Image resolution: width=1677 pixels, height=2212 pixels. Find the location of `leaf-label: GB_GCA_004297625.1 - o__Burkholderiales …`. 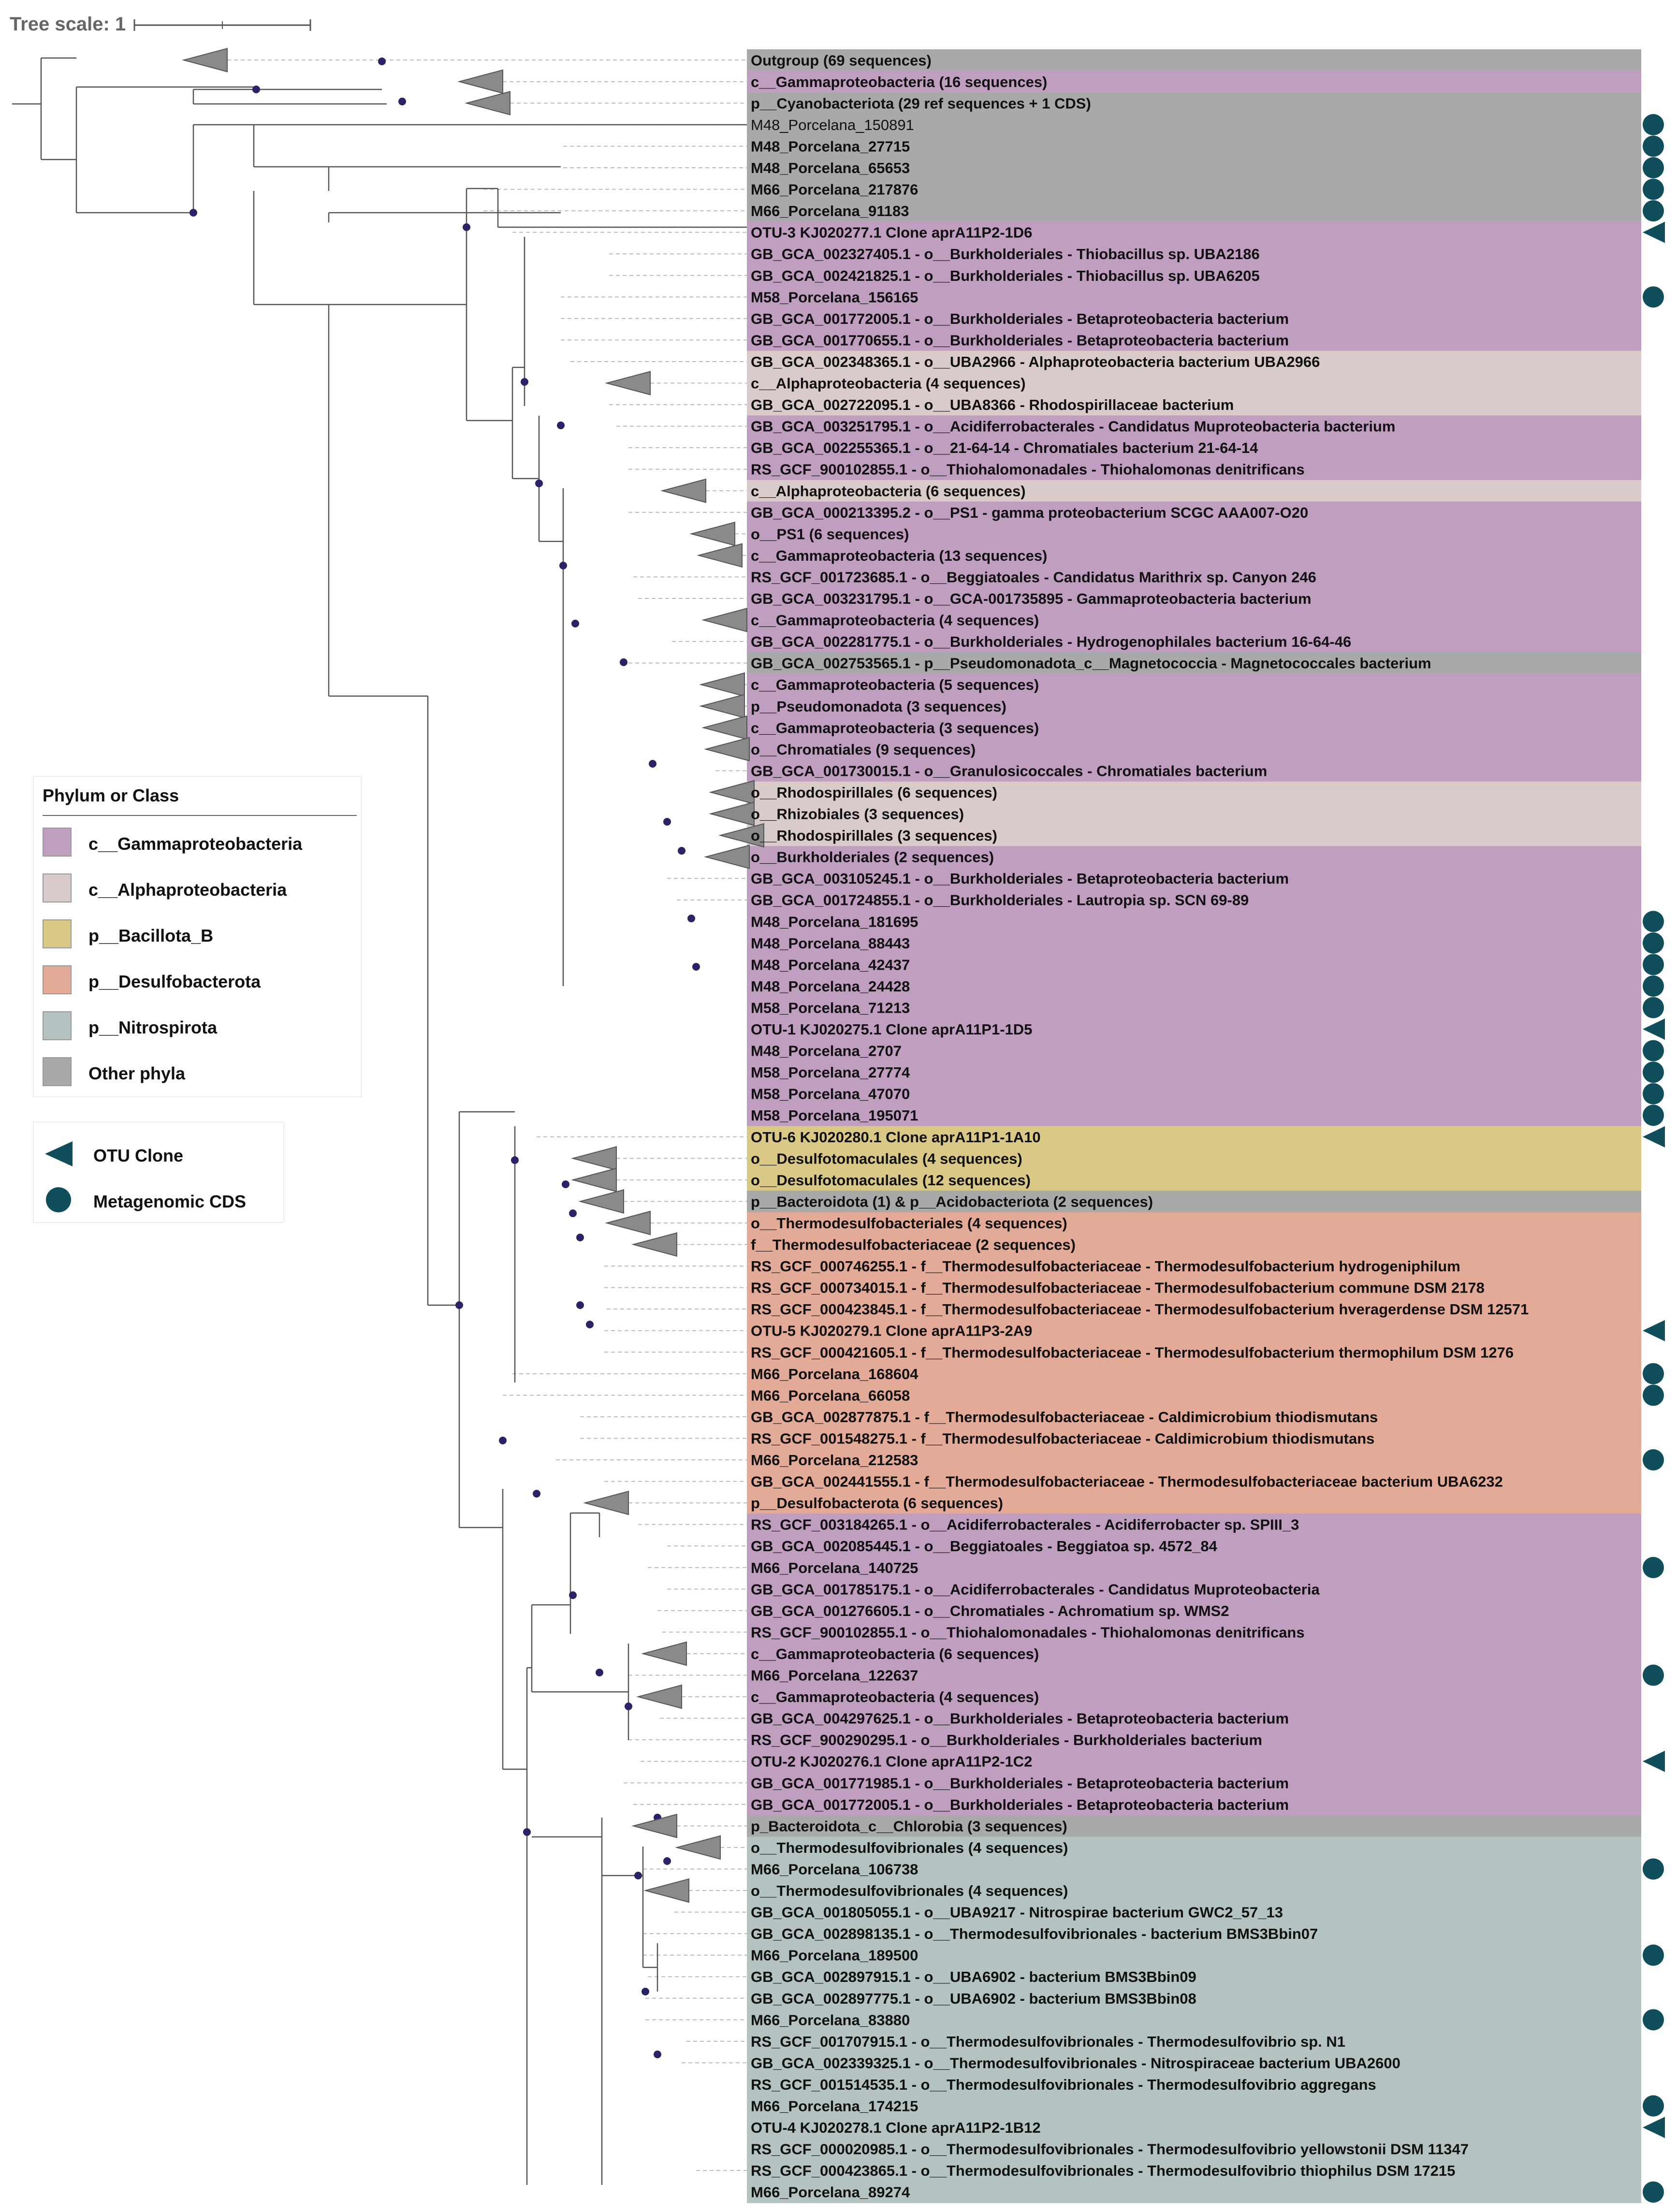

leaf-label: GB_GCA_004297625.1 - o__Burkholderiales … is located at coordinates (1020, 1718).